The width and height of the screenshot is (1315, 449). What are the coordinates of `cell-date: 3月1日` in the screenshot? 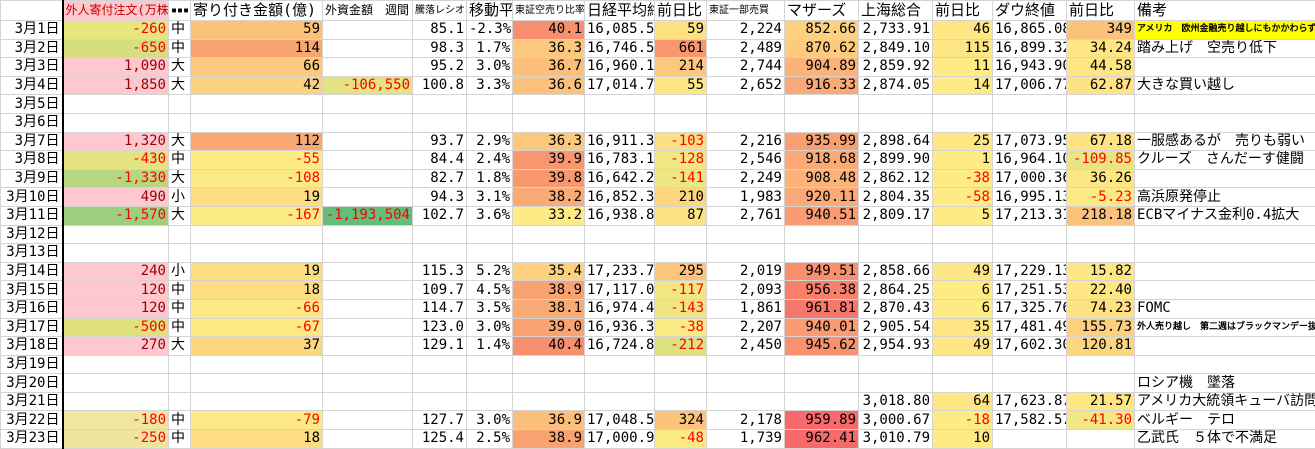 It's located at (32, 30).